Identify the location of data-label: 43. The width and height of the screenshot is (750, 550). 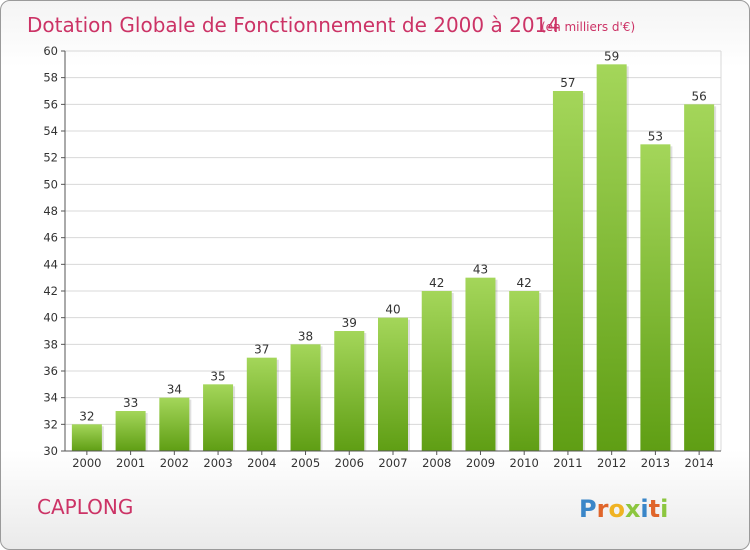
(480, 270).